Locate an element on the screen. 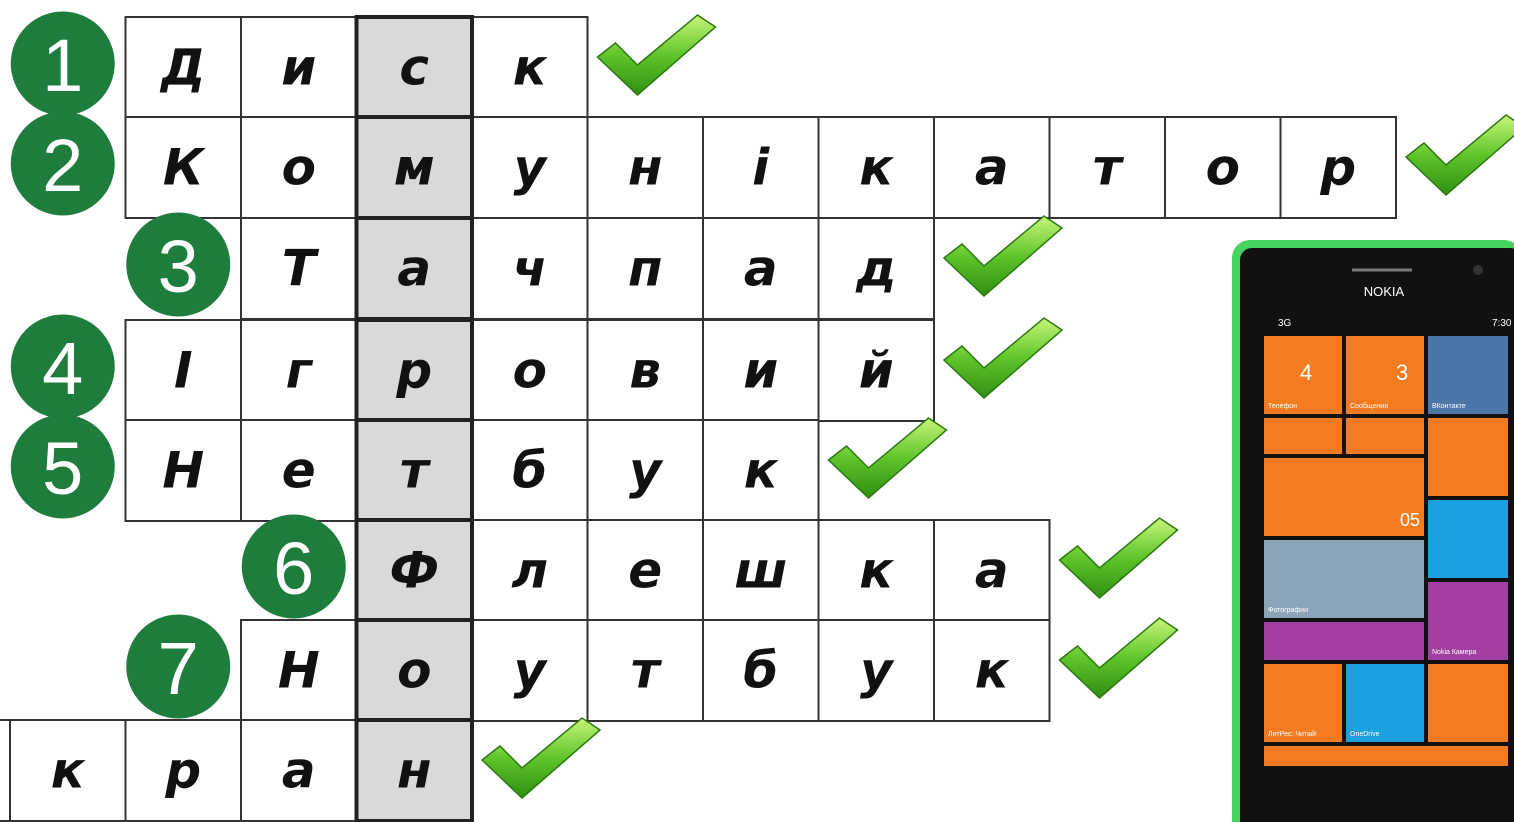  letter: і is located at coordinates (761, 168).